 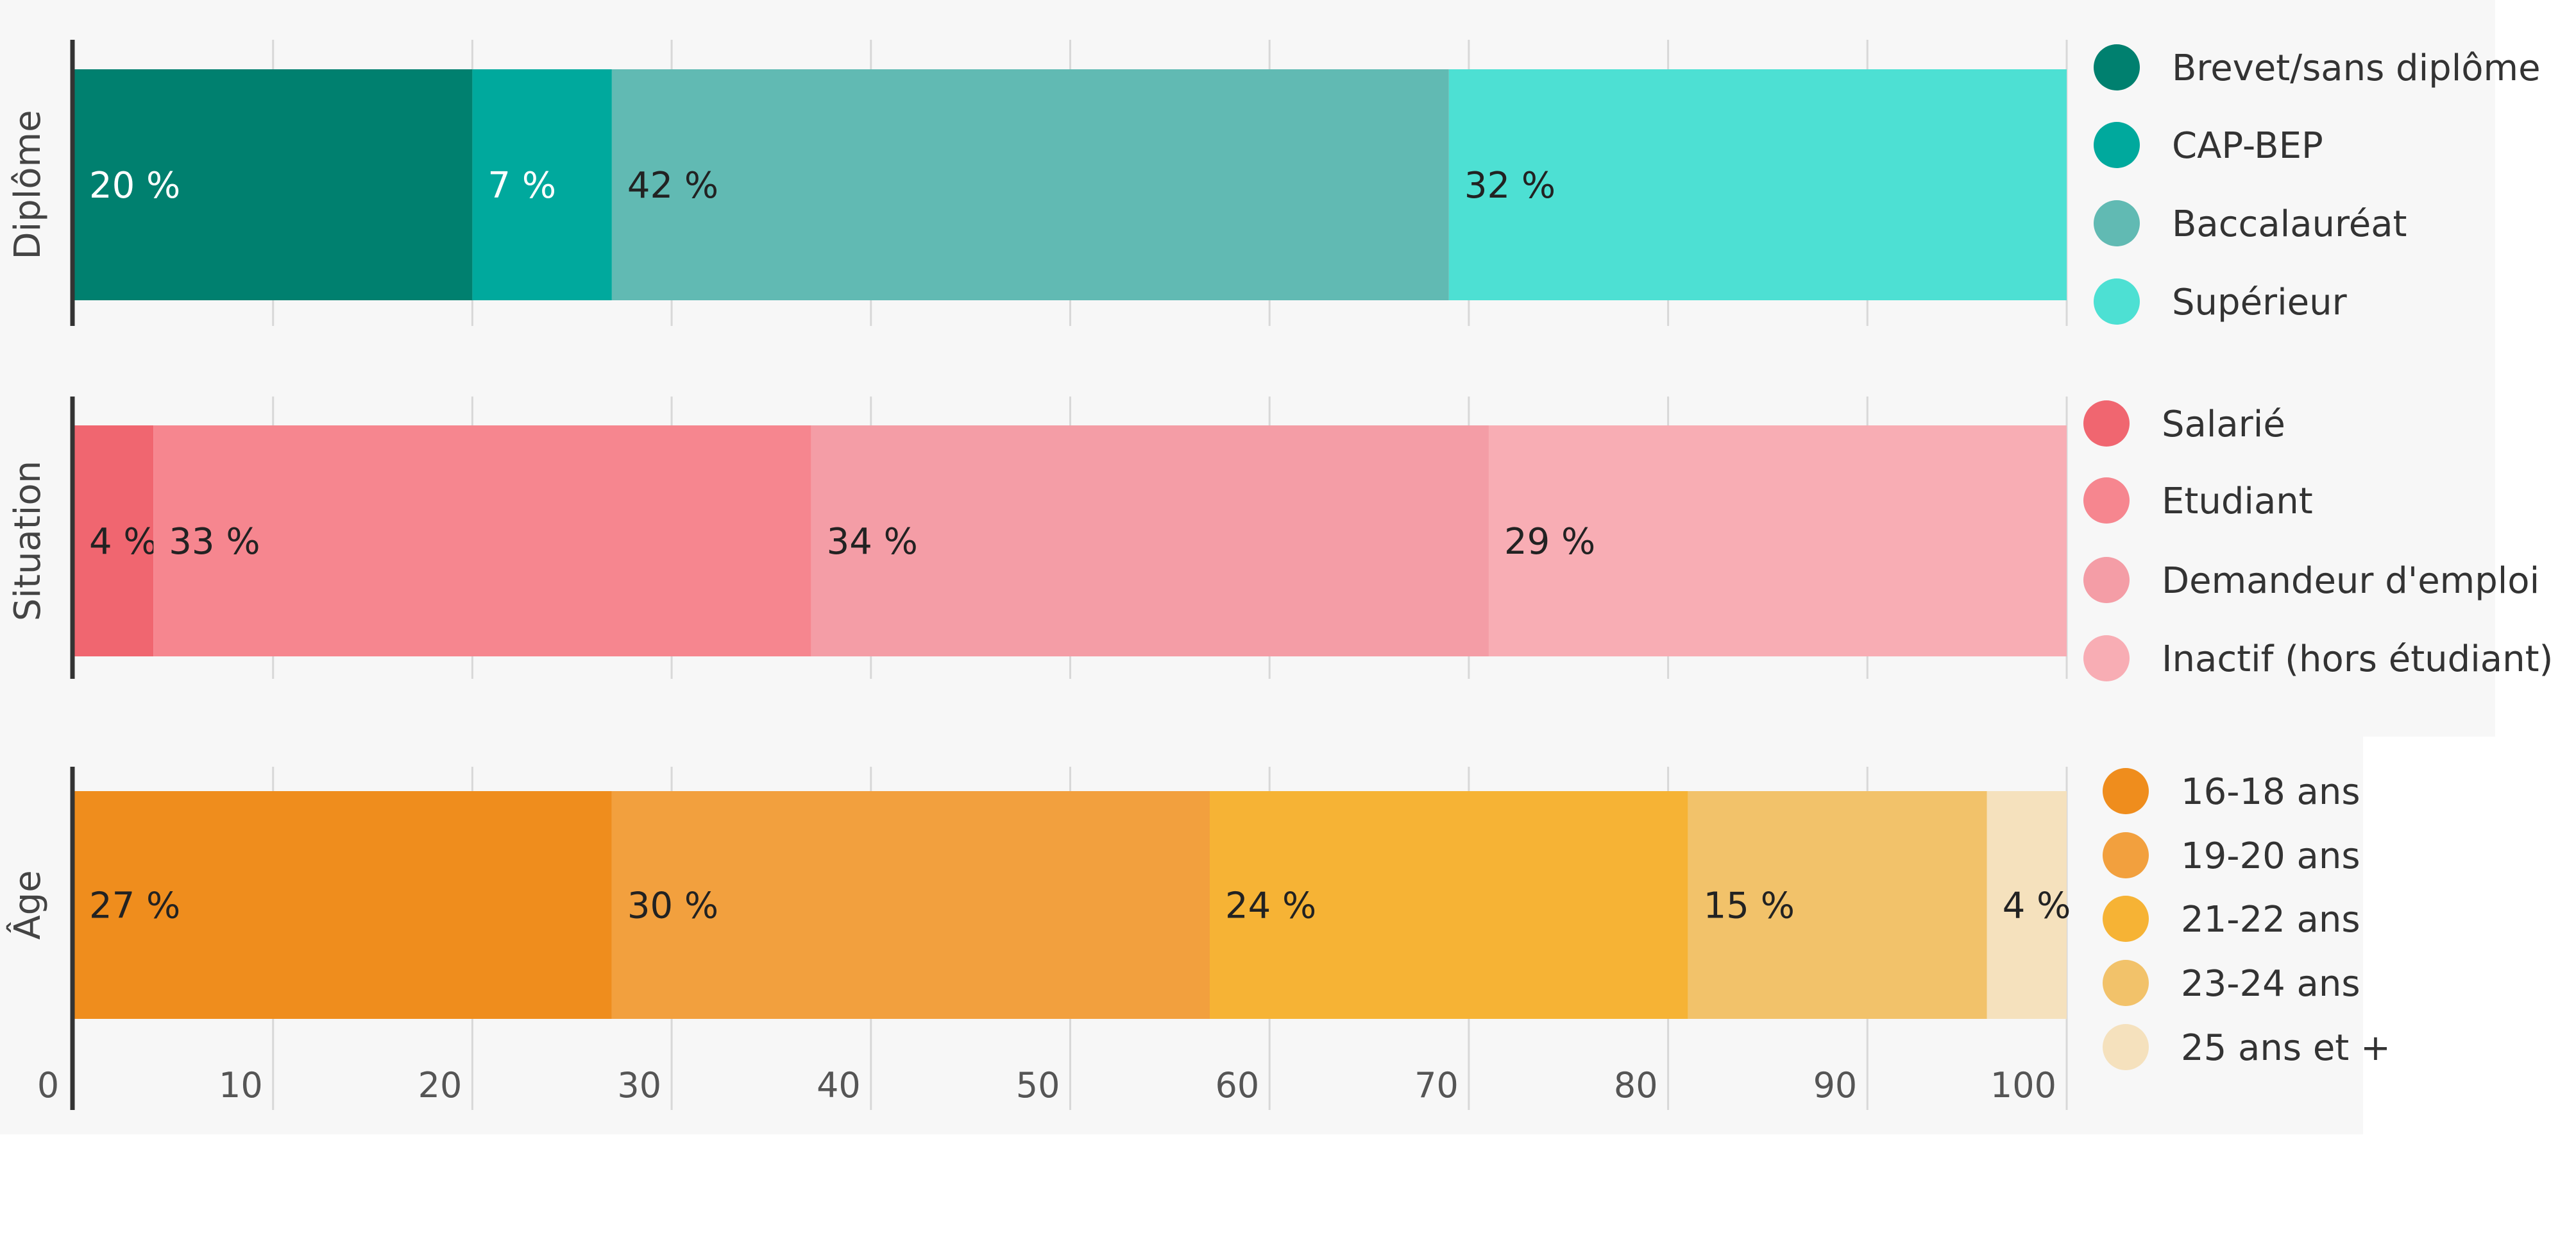 I want to click on bar-diplome-superieur, so click(x=1757, y=185).